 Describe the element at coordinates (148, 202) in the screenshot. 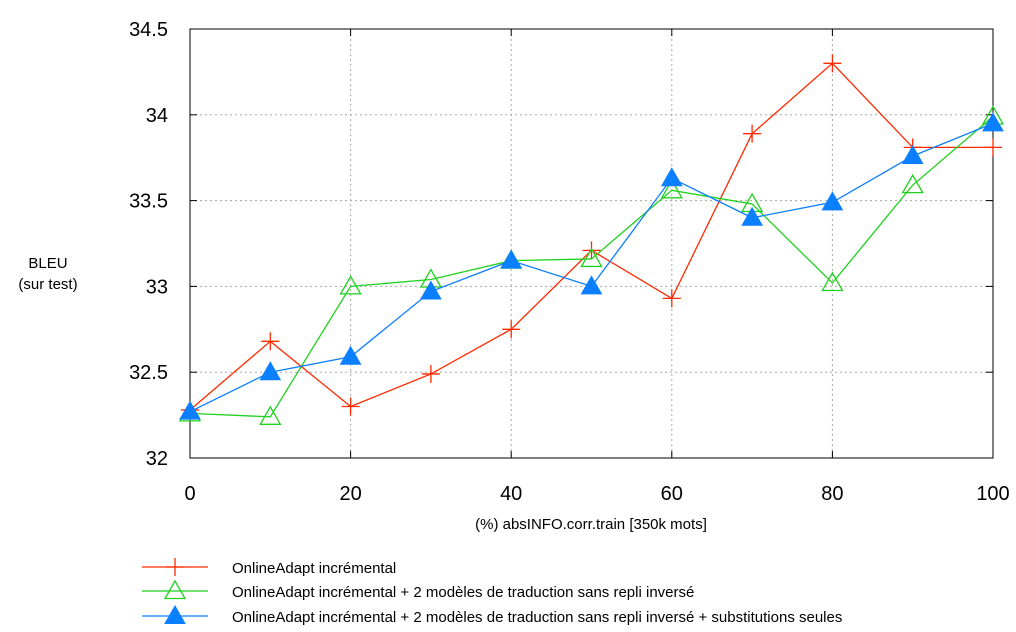

I see `y-tick-label: 33.5` at that location.